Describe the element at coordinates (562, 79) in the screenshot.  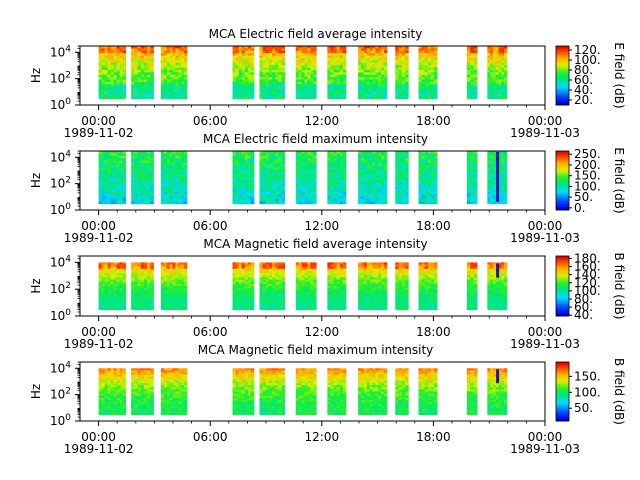
I see `colorbar-cell` at that location.